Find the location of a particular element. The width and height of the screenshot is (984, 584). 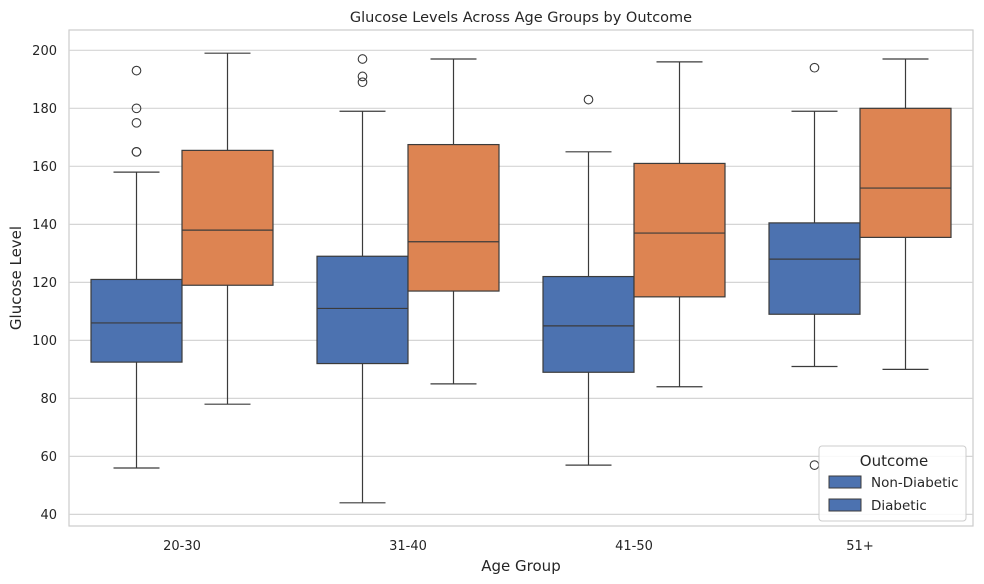

y-tick-label: 80 is located at coordinates (48, 399).